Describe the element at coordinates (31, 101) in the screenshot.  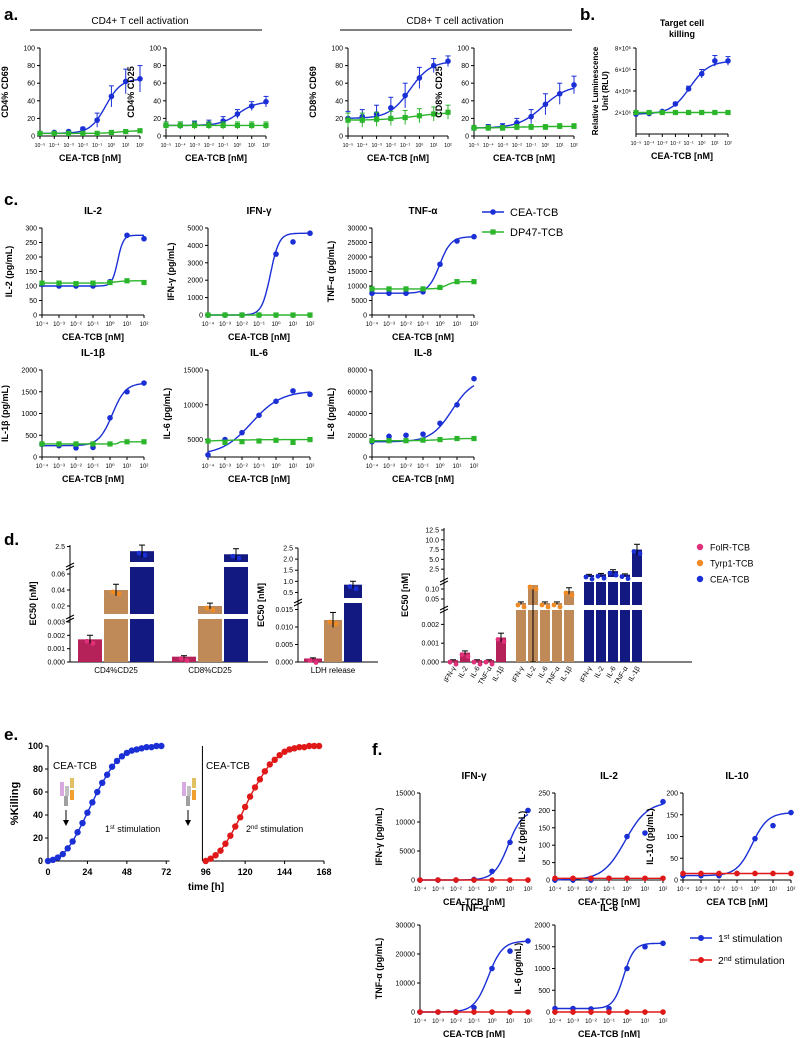
I see `y-tick-label: 40` at that location.